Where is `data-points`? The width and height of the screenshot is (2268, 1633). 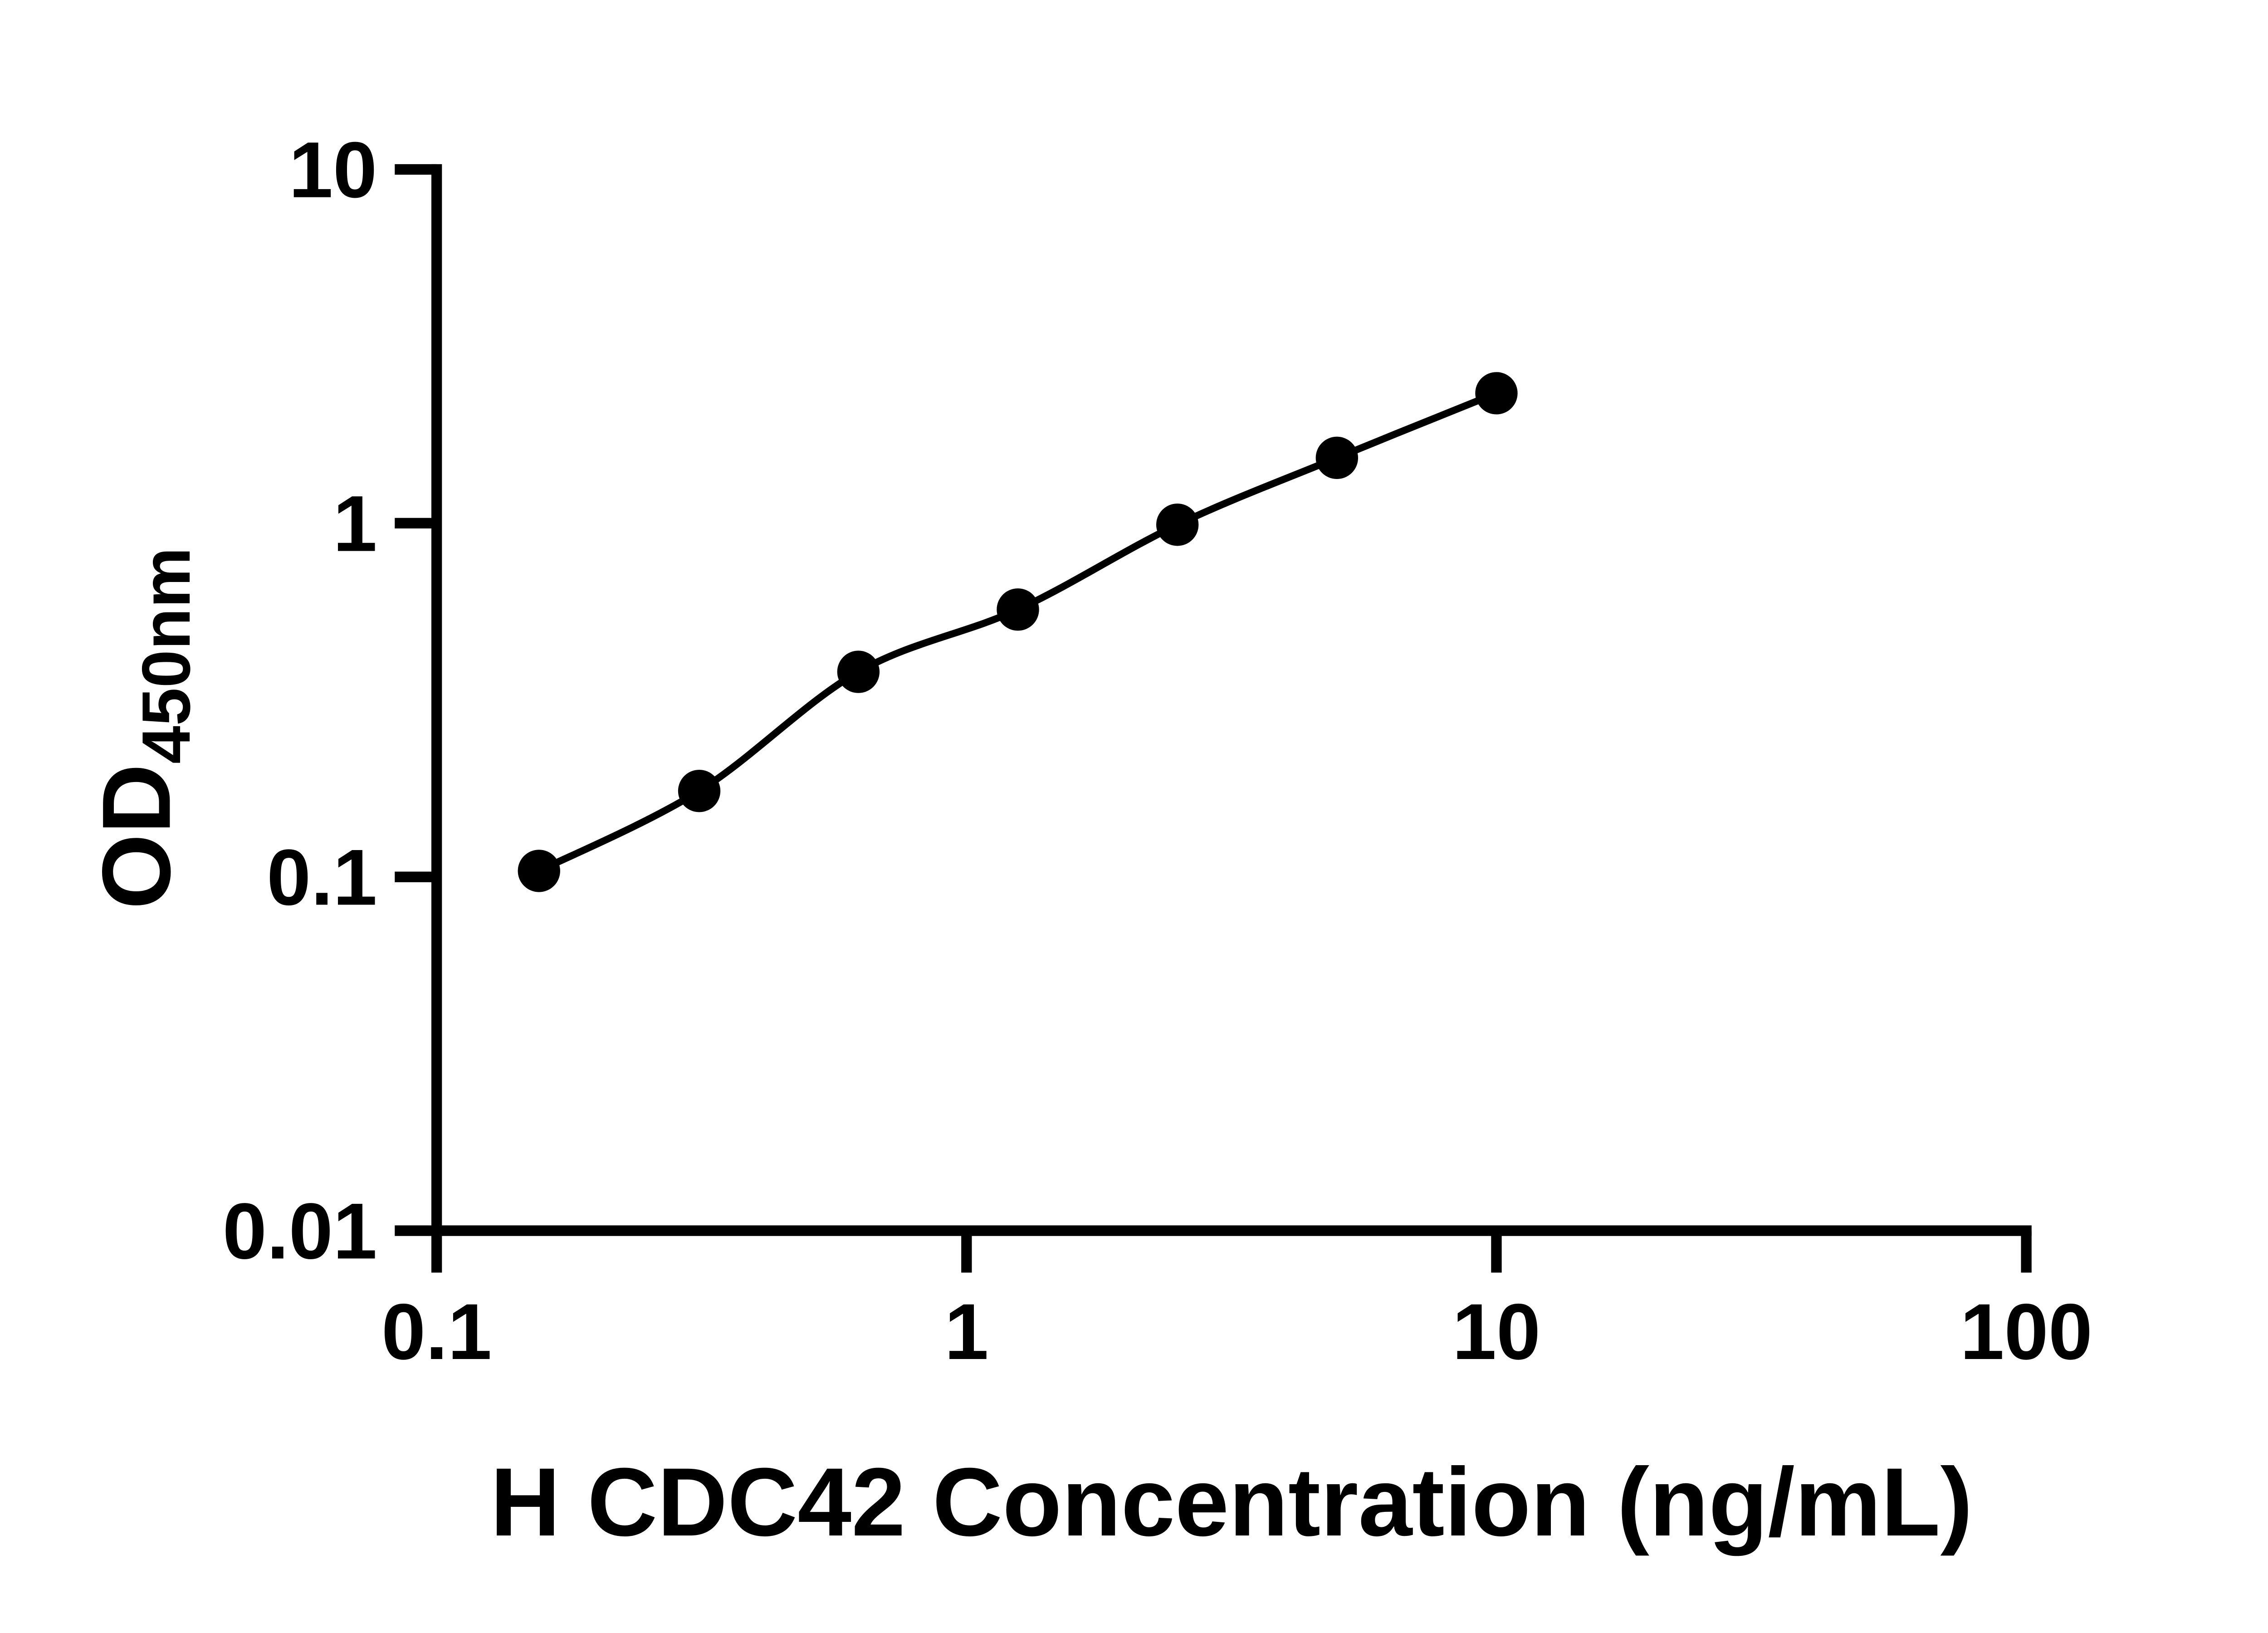
data-points is located at coordinates (1018, 632).